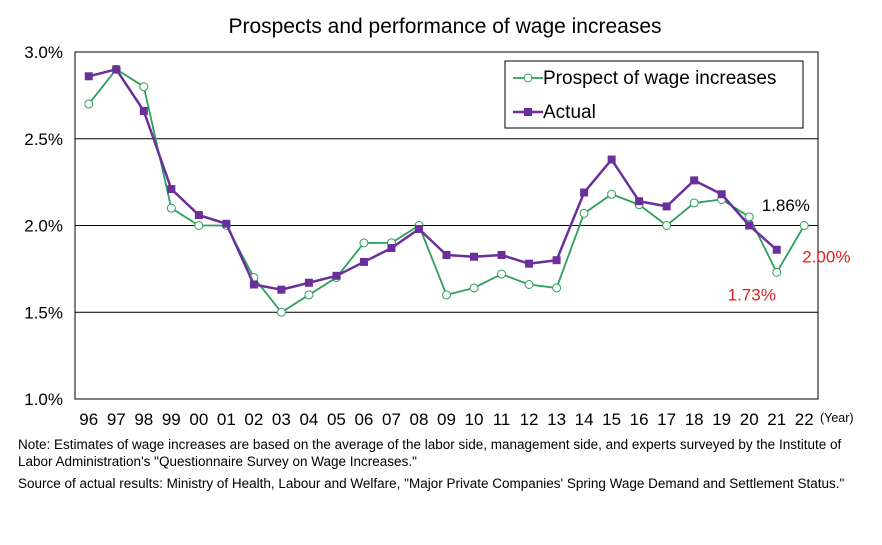 The image size is (882, 545). What do you see at coordinates (474, 419) in the screenshot?
I see `x-tick-label: 10` at bounding box center [474, 419].